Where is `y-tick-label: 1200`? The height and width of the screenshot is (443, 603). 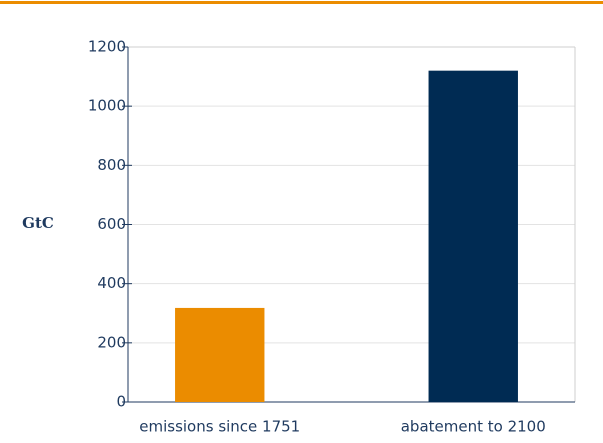
y-tick-label: 1200 is located at coordinates (107, 47).